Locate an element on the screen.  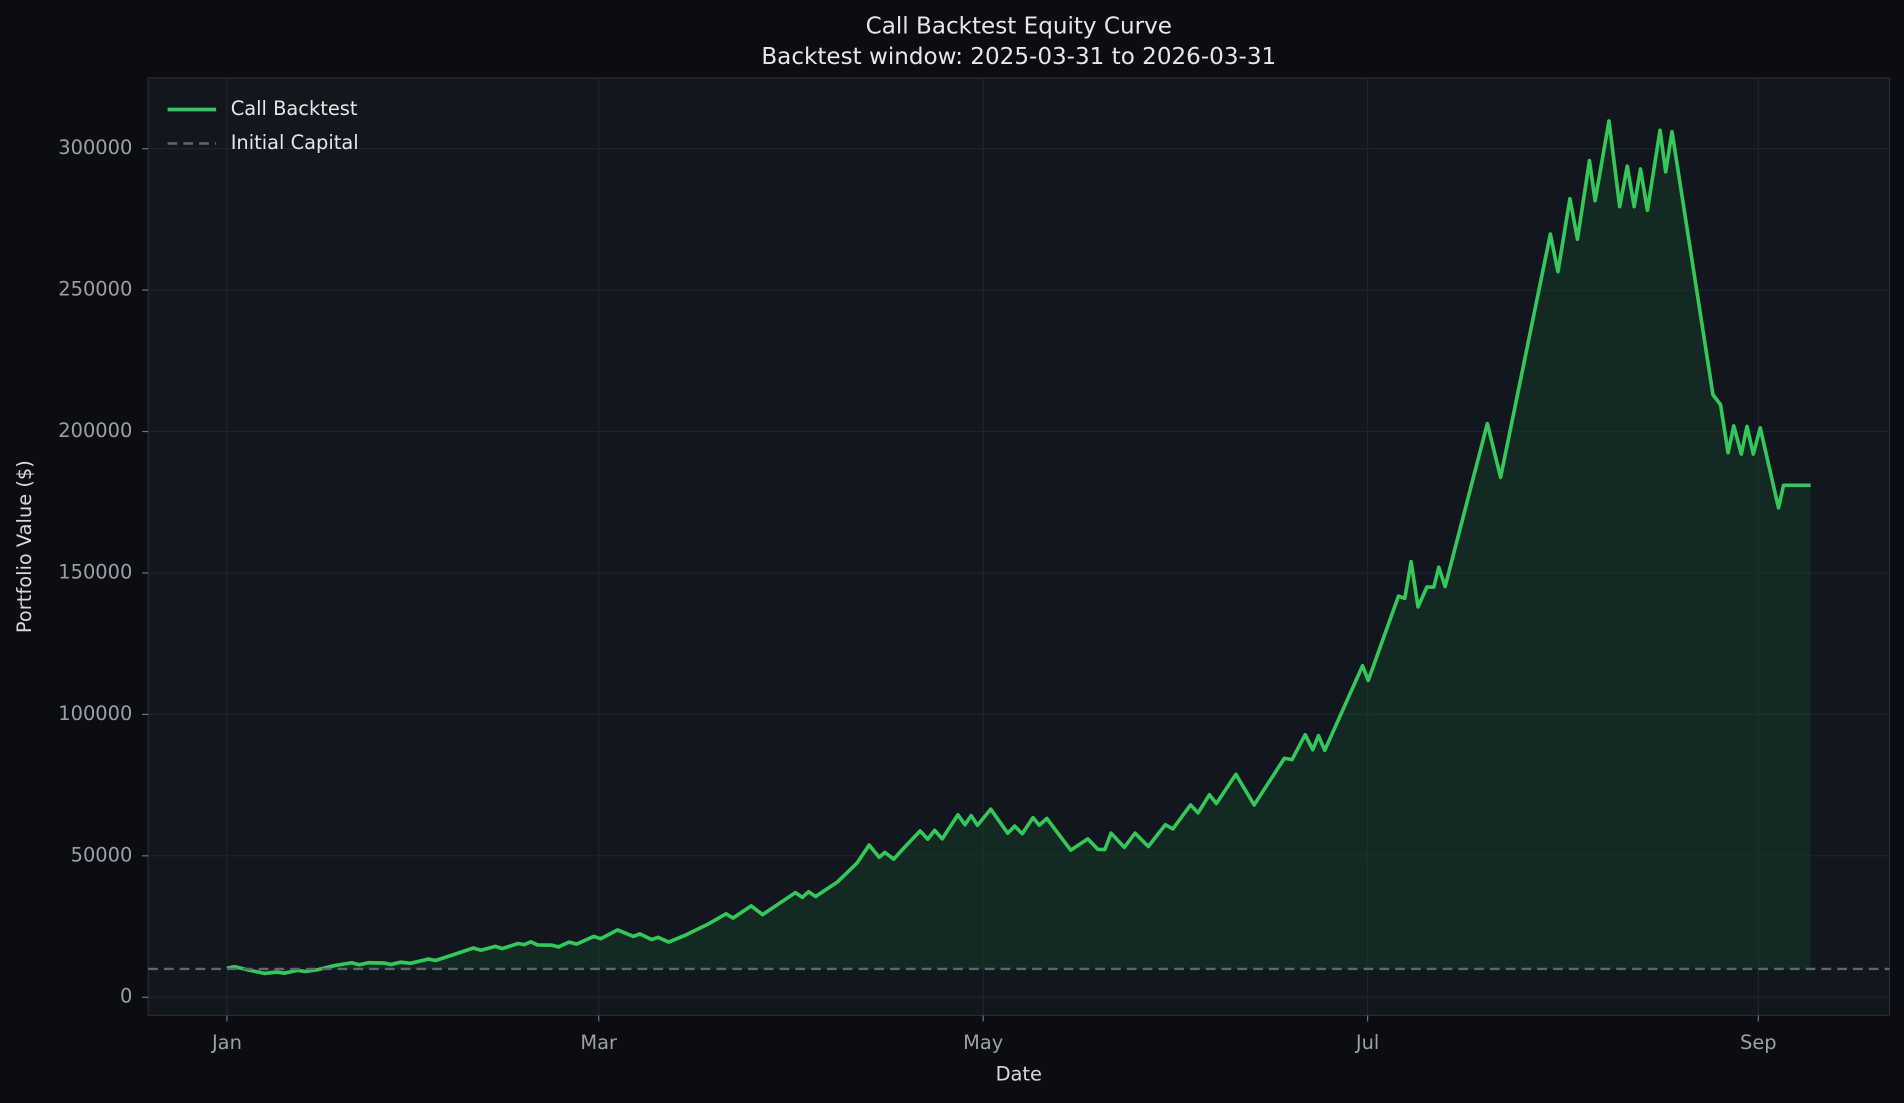
x-tick-label: Jan is located at coordinates (226, 1042).